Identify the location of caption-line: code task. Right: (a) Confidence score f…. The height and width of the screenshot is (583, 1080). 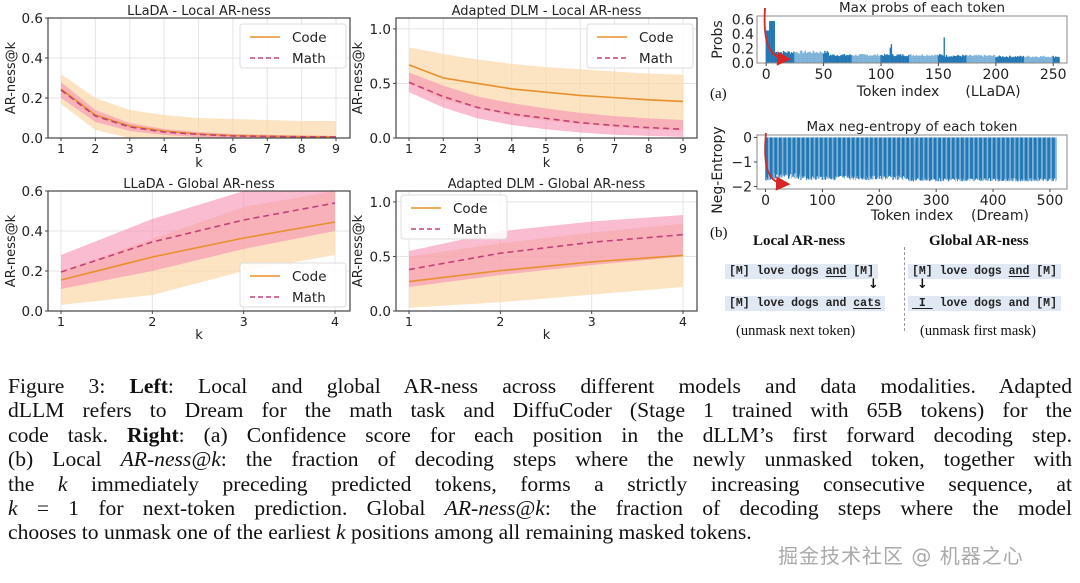
(540, 435).